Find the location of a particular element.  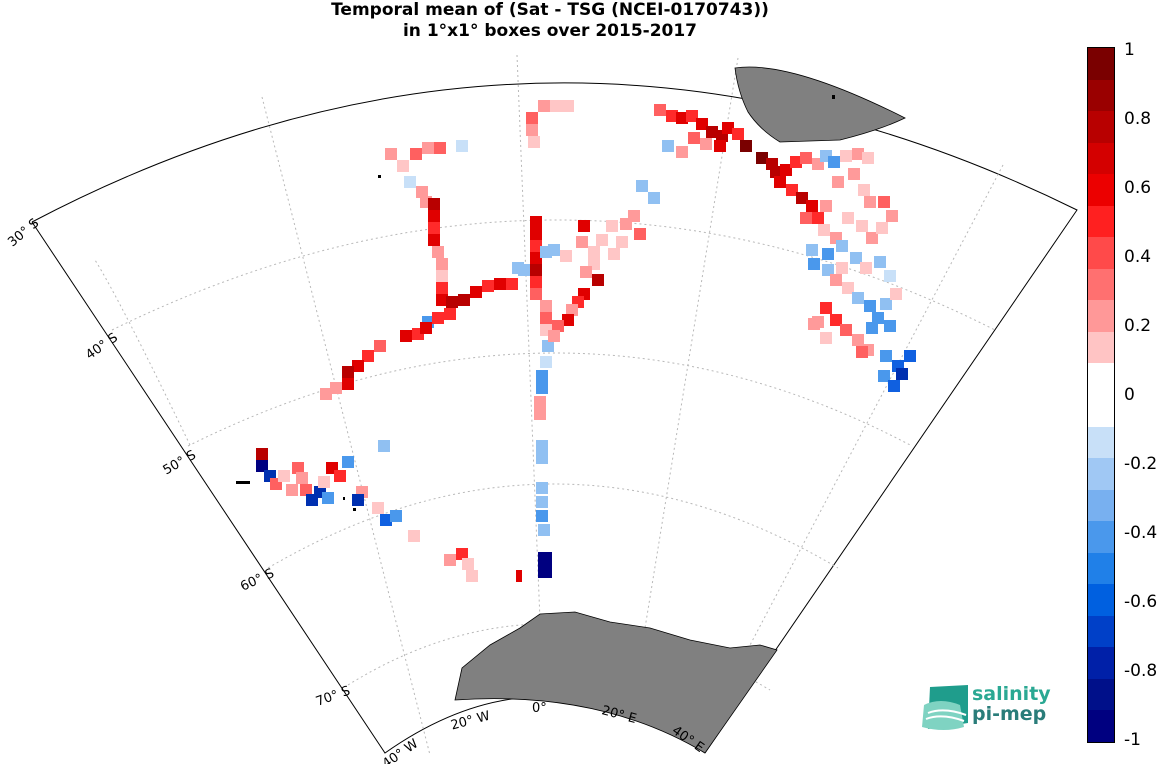

colorbar is located at coordinates (1101, 395).